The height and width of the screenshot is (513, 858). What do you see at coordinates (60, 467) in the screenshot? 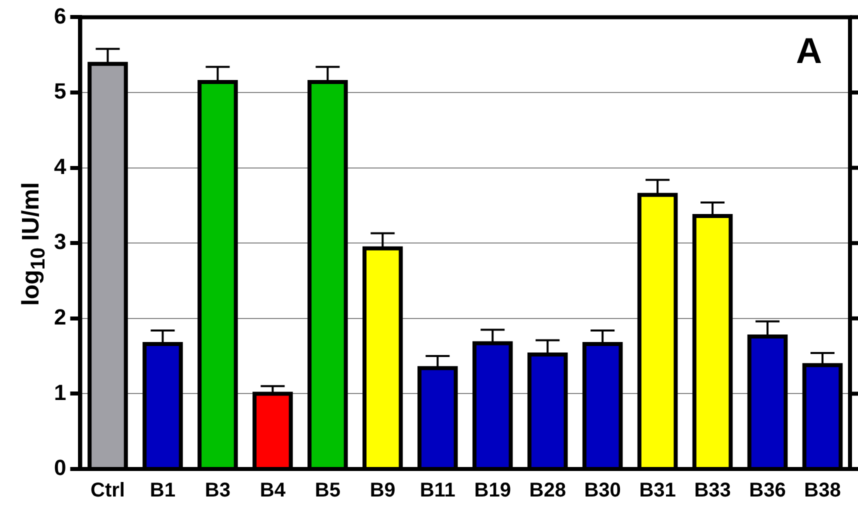
I see `y-tick-label: 0` at bounding box center [60, 467].